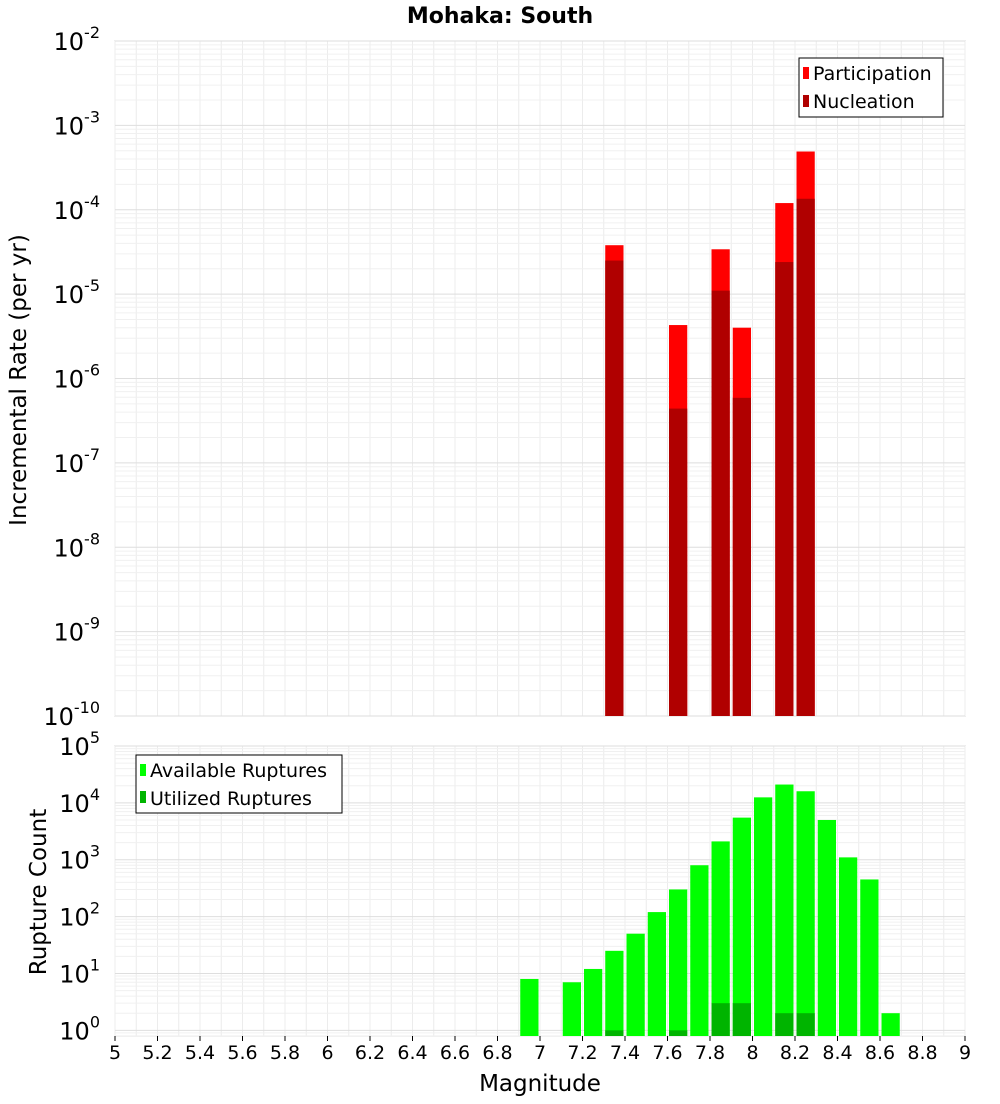 The width and height of the screenshot is (1000, 1104). I want to click on bottom-y-axis-label: Rupture Count, so click(39, 892).